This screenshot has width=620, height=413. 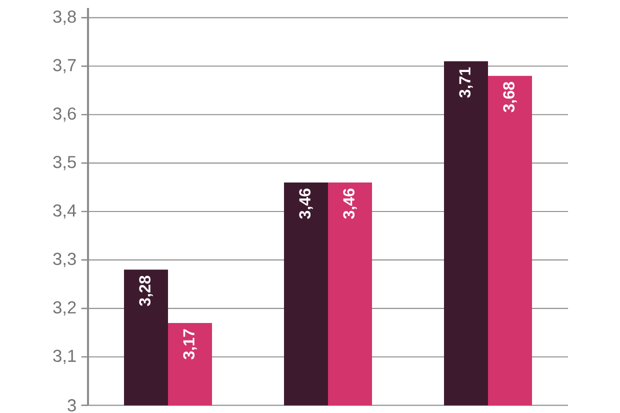 What do you see at coordinates (64, 114) in the screenshot?
I see `y-tick-label: 3,6` at bounding box center [64, 114].